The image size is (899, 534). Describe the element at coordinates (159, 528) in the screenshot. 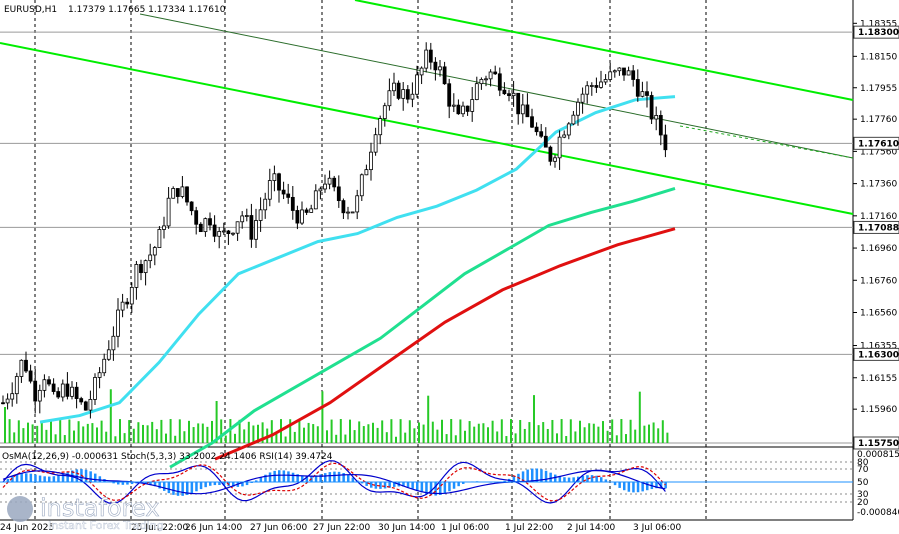

I see `time-label: 25 Jun 22:00` at that location.